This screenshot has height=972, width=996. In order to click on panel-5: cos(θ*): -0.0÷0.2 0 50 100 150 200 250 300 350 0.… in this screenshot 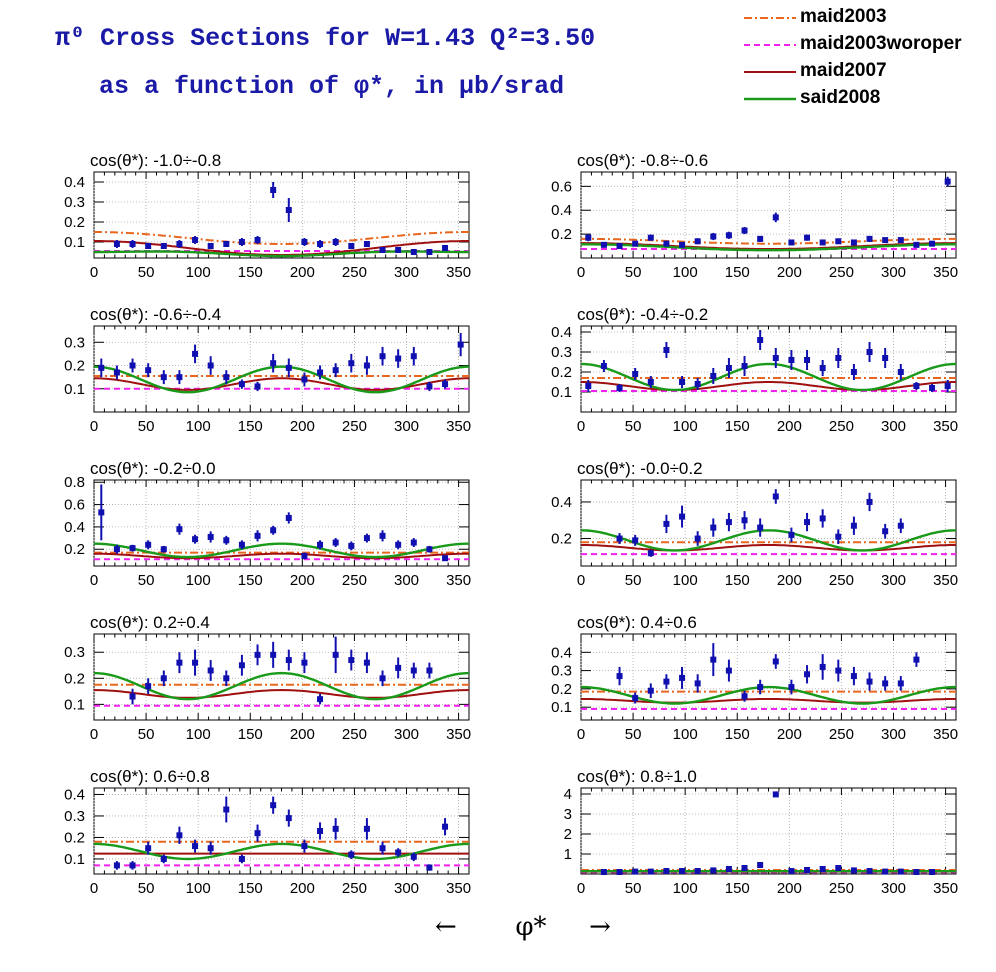, I will do `click(754, 524)`.